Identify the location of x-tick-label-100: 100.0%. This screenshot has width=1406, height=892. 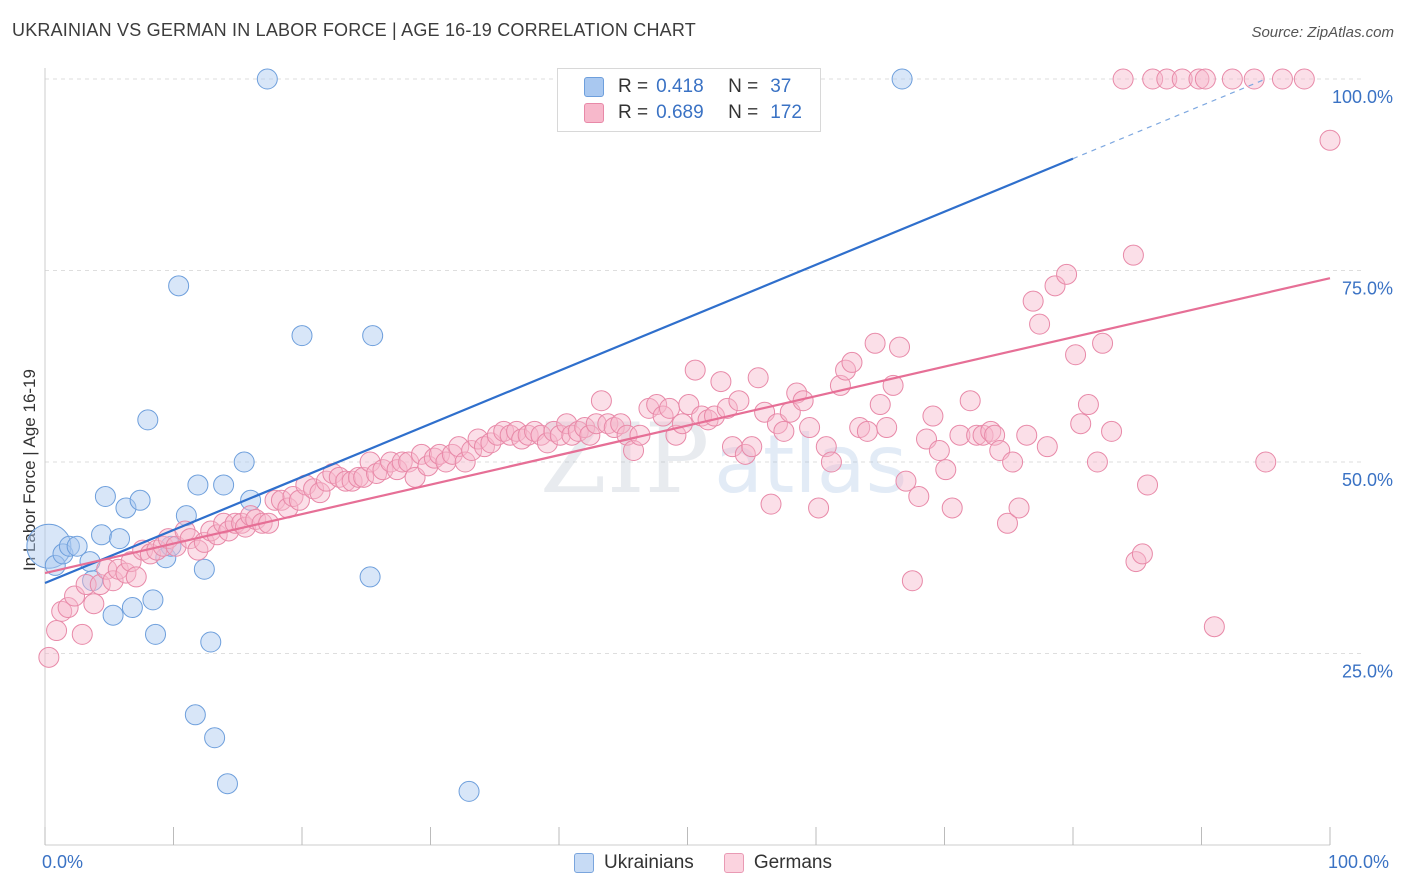
(1359, 862).